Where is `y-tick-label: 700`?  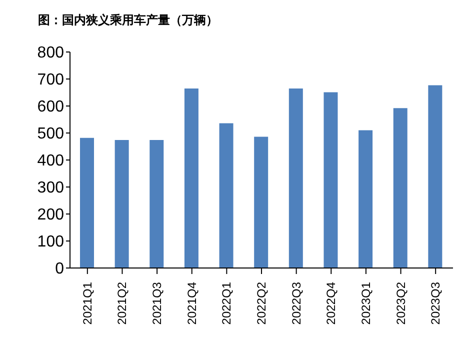
y-tick-label: 700 is located at coordinates (50, 80).